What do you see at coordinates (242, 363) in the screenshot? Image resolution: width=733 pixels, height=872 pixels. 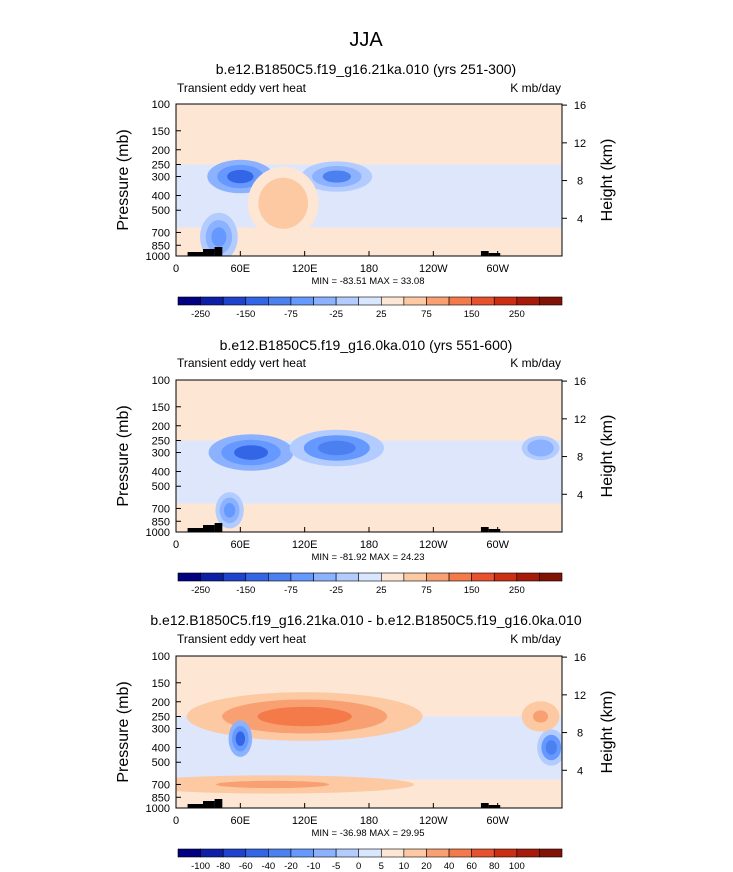 I see `variable-label: Transient eddy vert heat` at bounding box center [242, 363].